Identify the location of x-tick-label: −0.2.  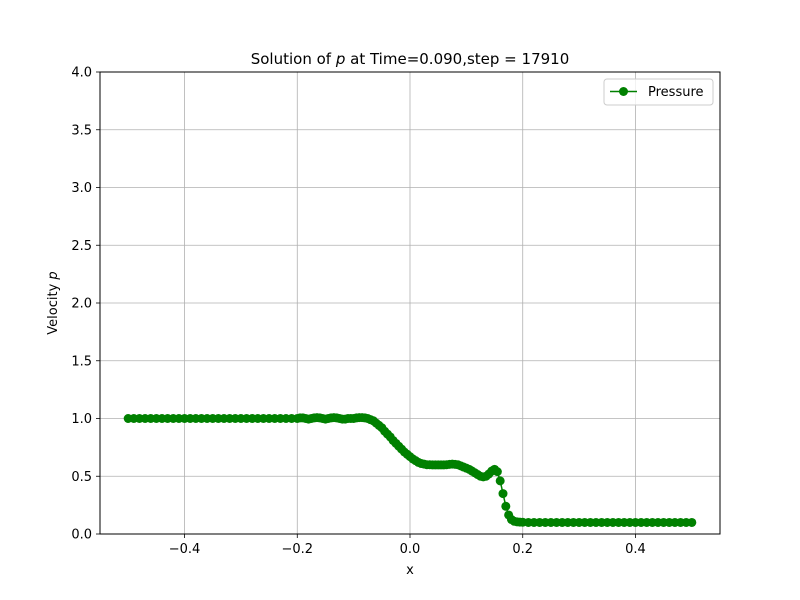
(297, 549).